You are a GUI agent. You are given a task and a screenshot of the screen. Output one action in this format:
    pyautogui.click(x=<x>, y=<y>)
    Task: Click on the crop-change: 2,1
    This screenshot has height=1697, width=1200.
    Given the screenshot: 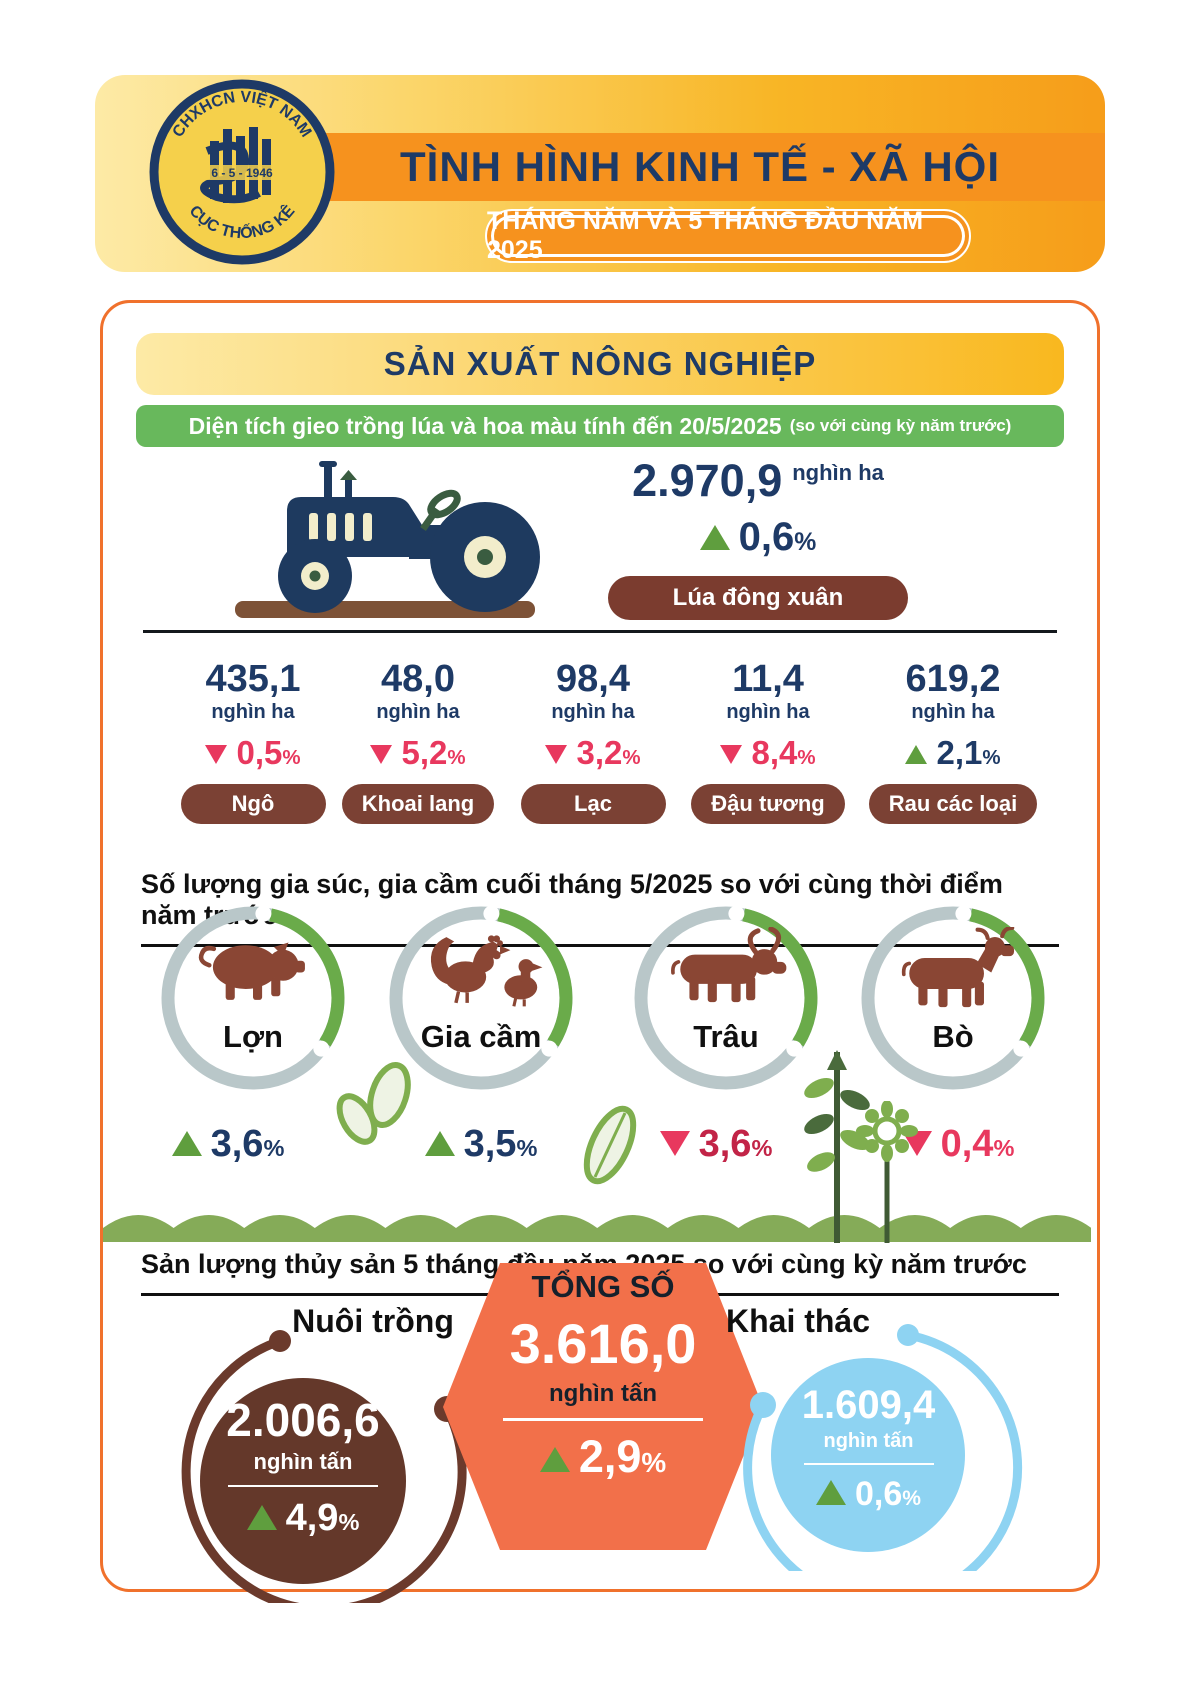 What is the action you would take?
    pyautogui.click(x=959, y=752)
    